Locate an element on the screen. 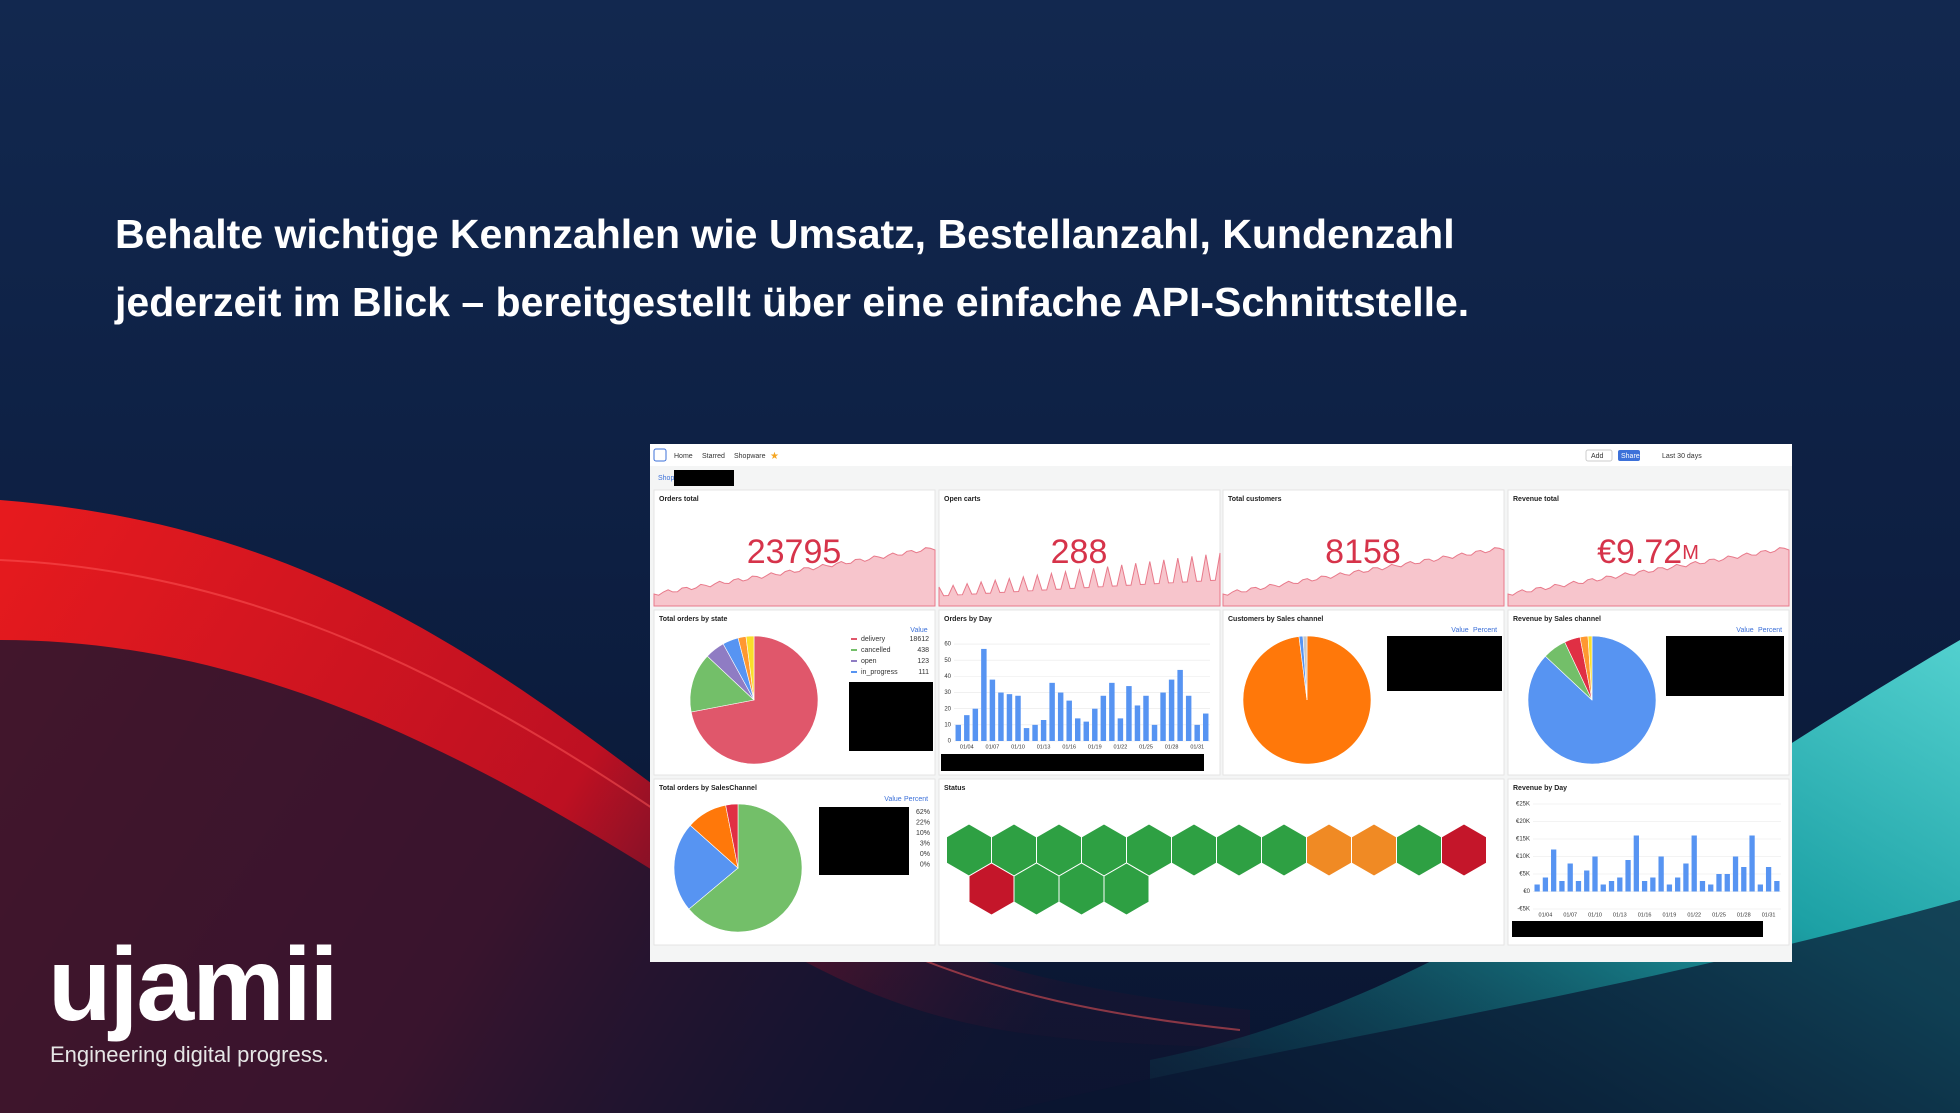 Image resolution: width=1960 pixels, height=1113 pixels. legend-percent: 62% is located at coordinates (923, 812).